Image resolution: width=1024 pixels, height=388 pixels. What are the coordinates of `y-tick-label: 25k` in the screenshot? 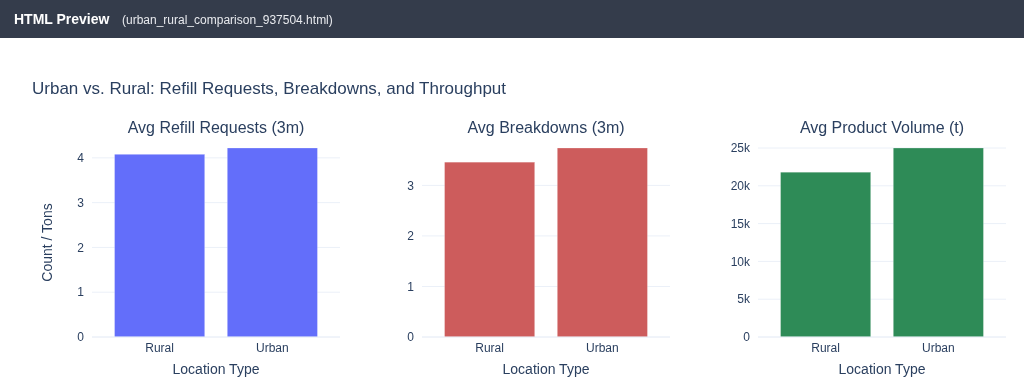 It's located at (740, 148).